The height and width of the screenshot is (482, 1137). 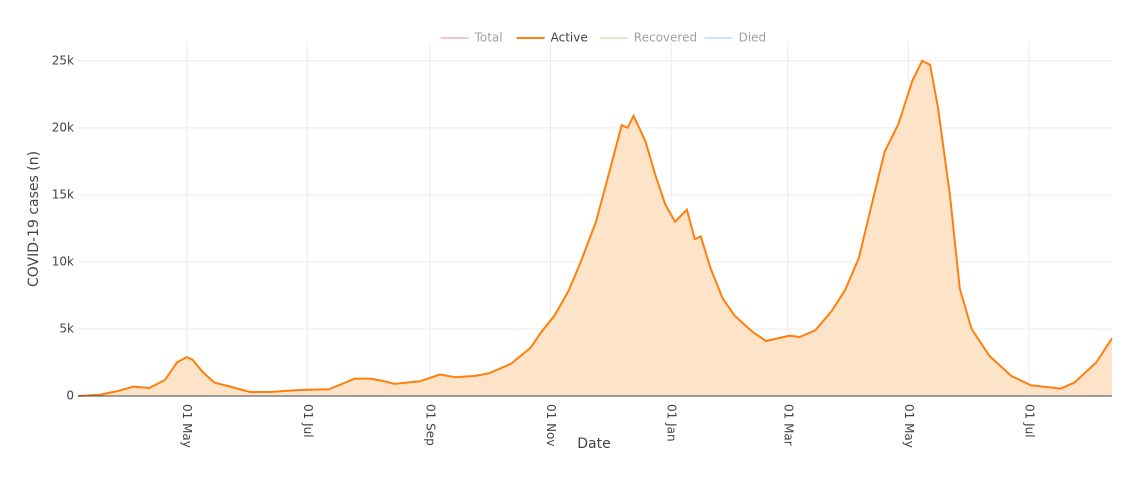 What do you see at coordinates (665, 38) in the screenshot?
I see `legend-label: Recovered` at bounding box center [665, 38].